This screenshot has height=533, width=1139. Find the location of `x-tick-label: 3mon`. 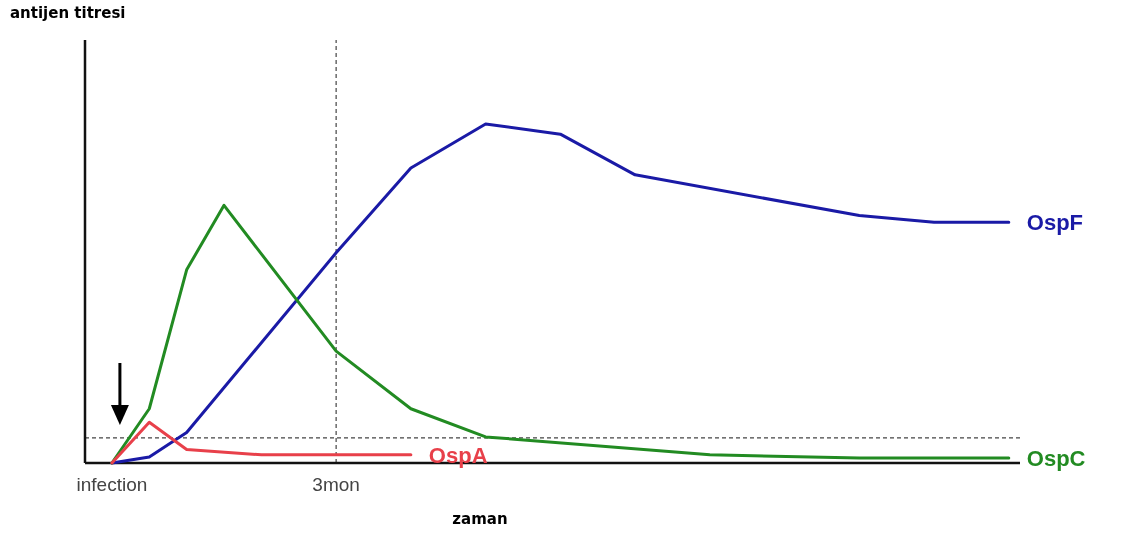

x-tick-label: 3mon is located at coordinates (336, 484).